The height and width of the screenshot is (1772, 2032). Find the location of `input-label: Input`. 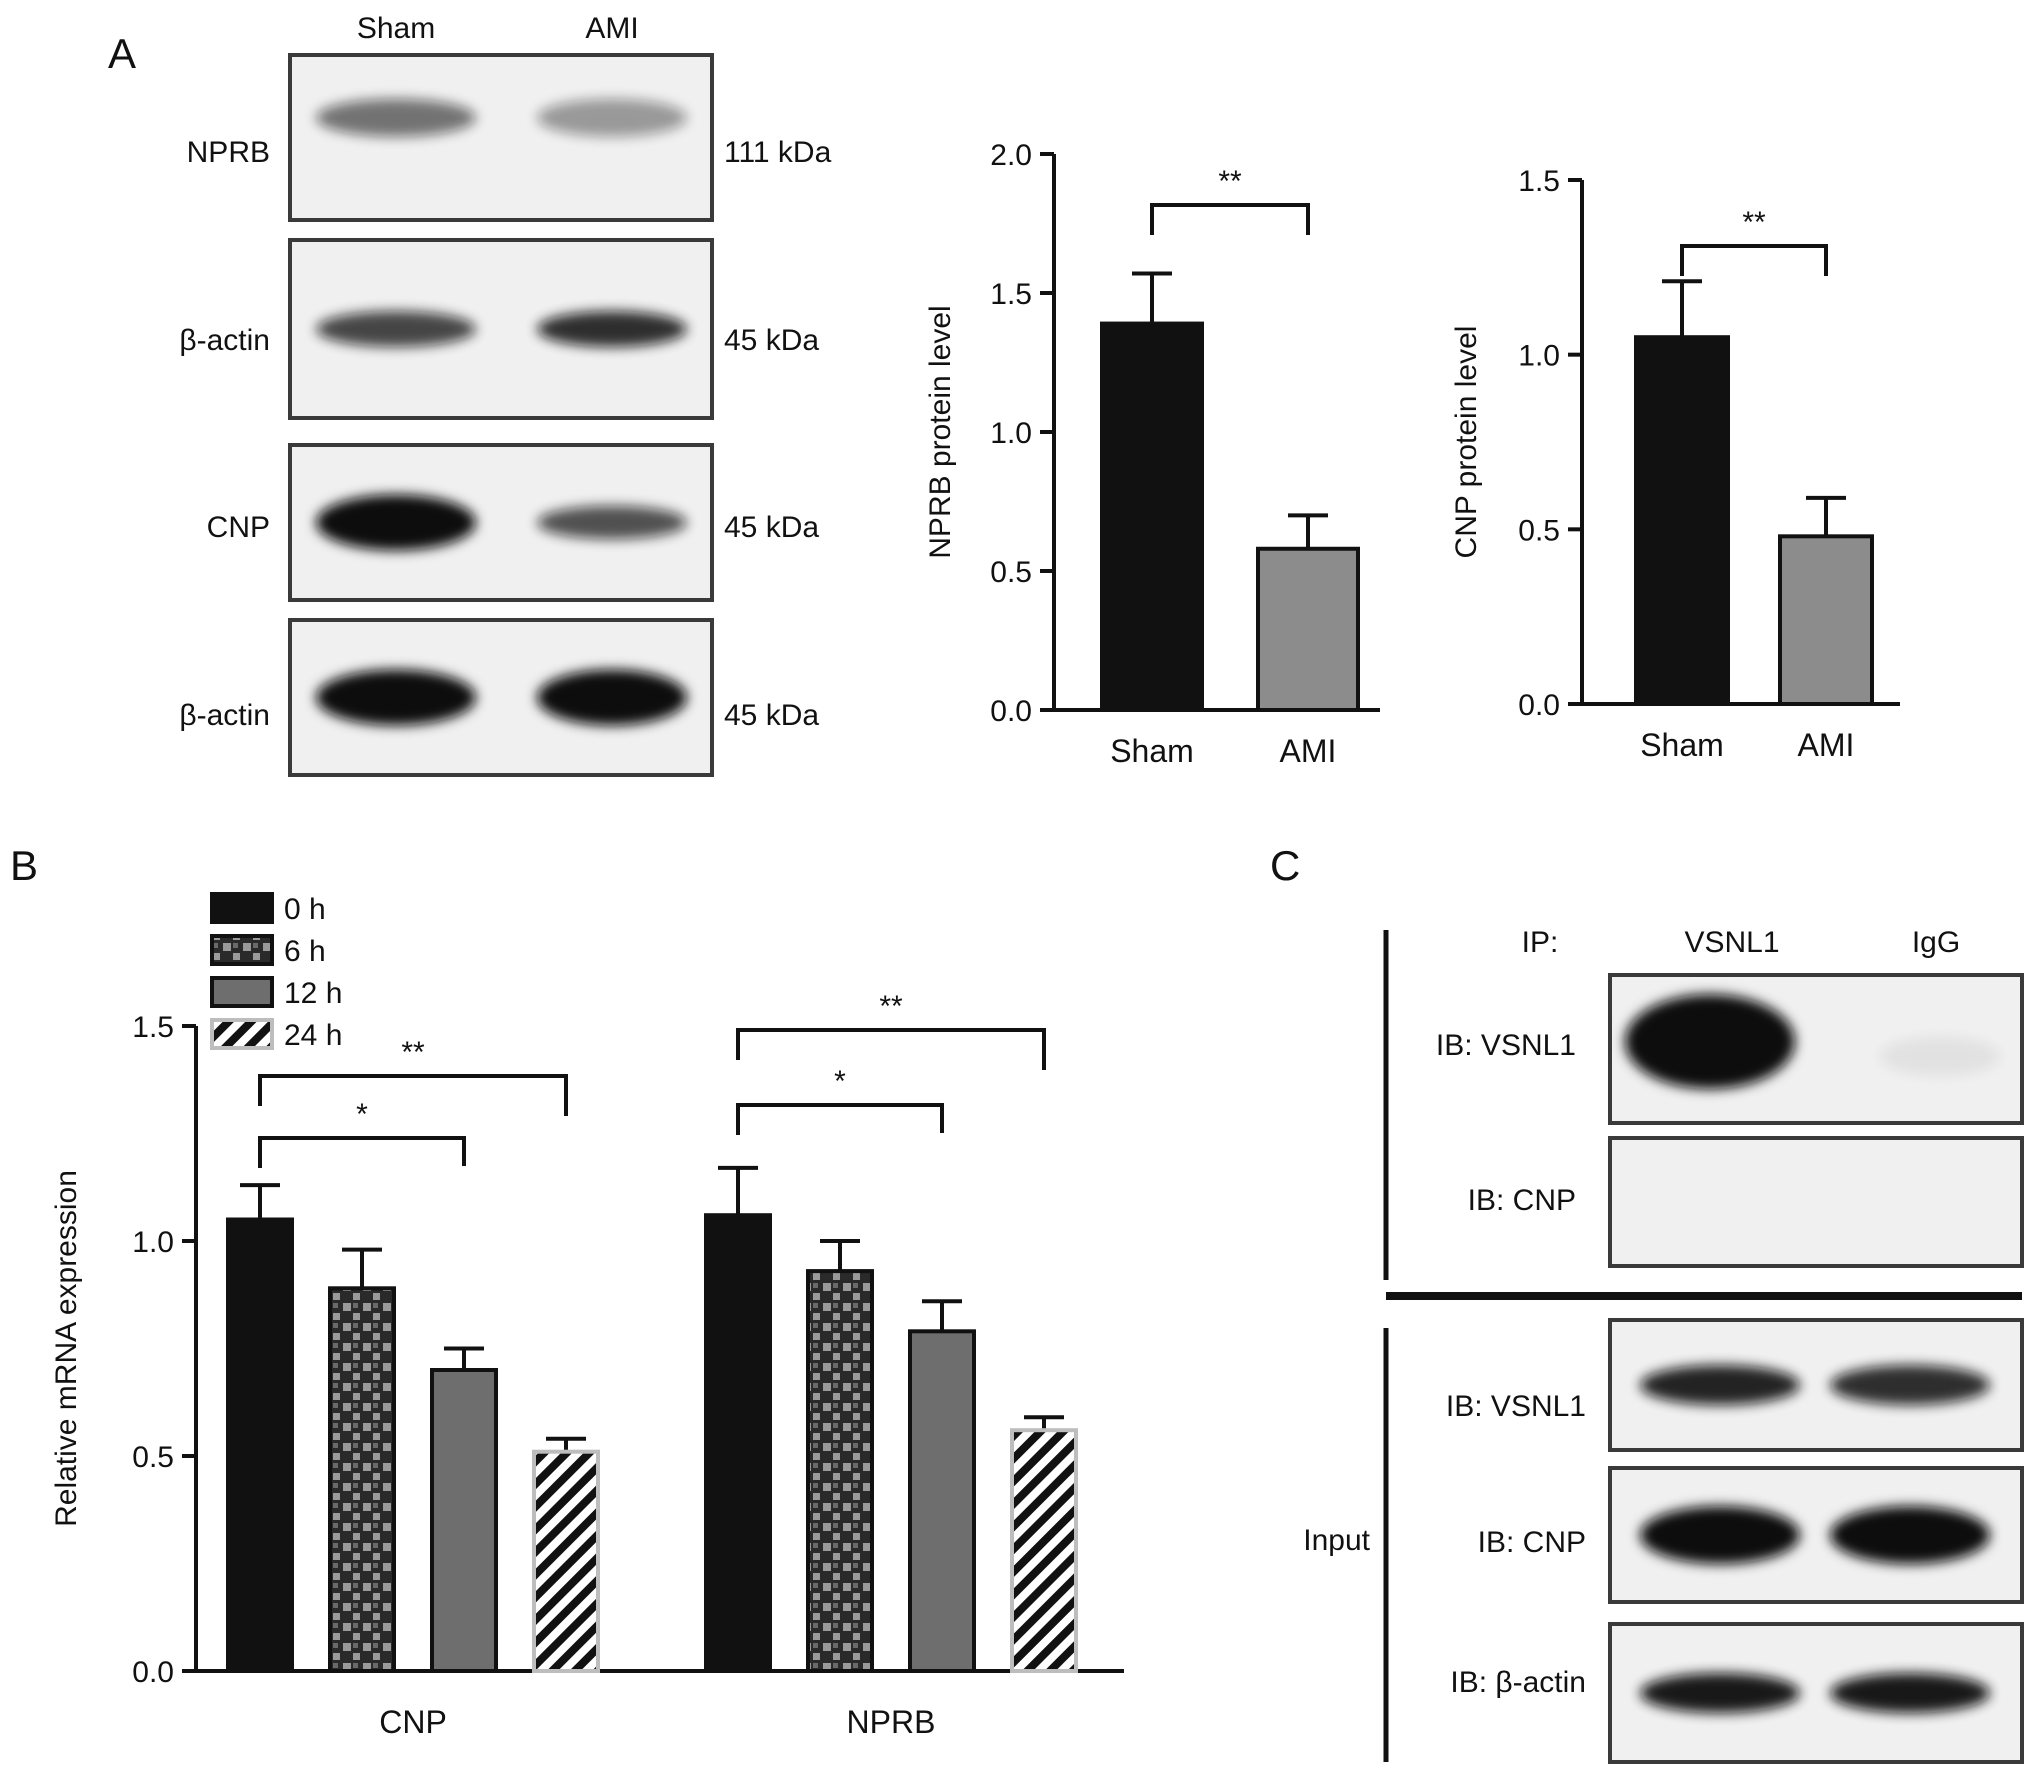

input-label: Input is located at coordinates (1336, 1540).